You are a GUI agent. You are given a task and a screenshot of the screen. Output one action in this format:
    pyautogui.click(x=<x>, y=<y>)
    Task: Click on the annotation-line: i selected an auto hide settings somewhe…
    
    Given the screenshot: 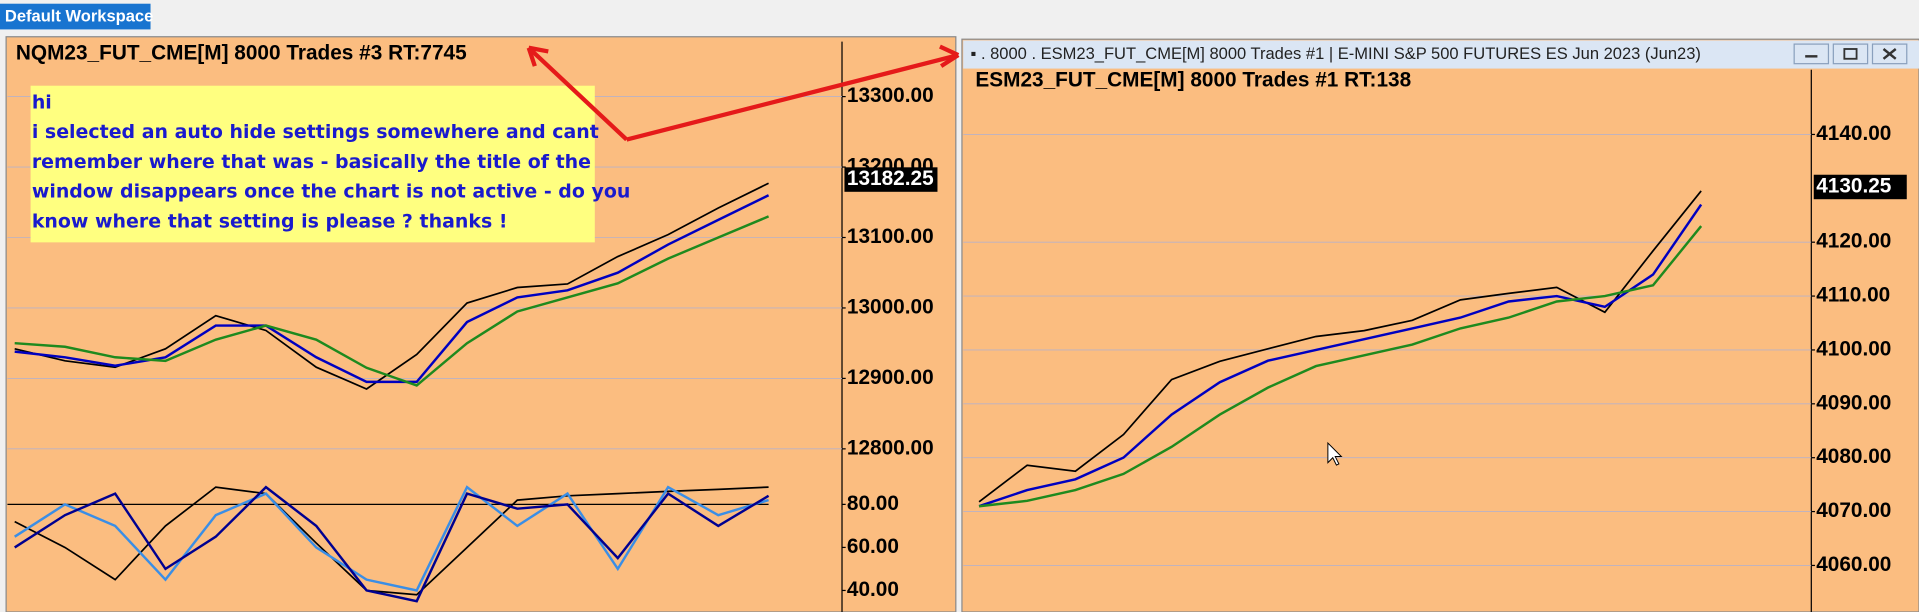 What is the action you would take?
    pyautogui.click(x=315, y=132)
    